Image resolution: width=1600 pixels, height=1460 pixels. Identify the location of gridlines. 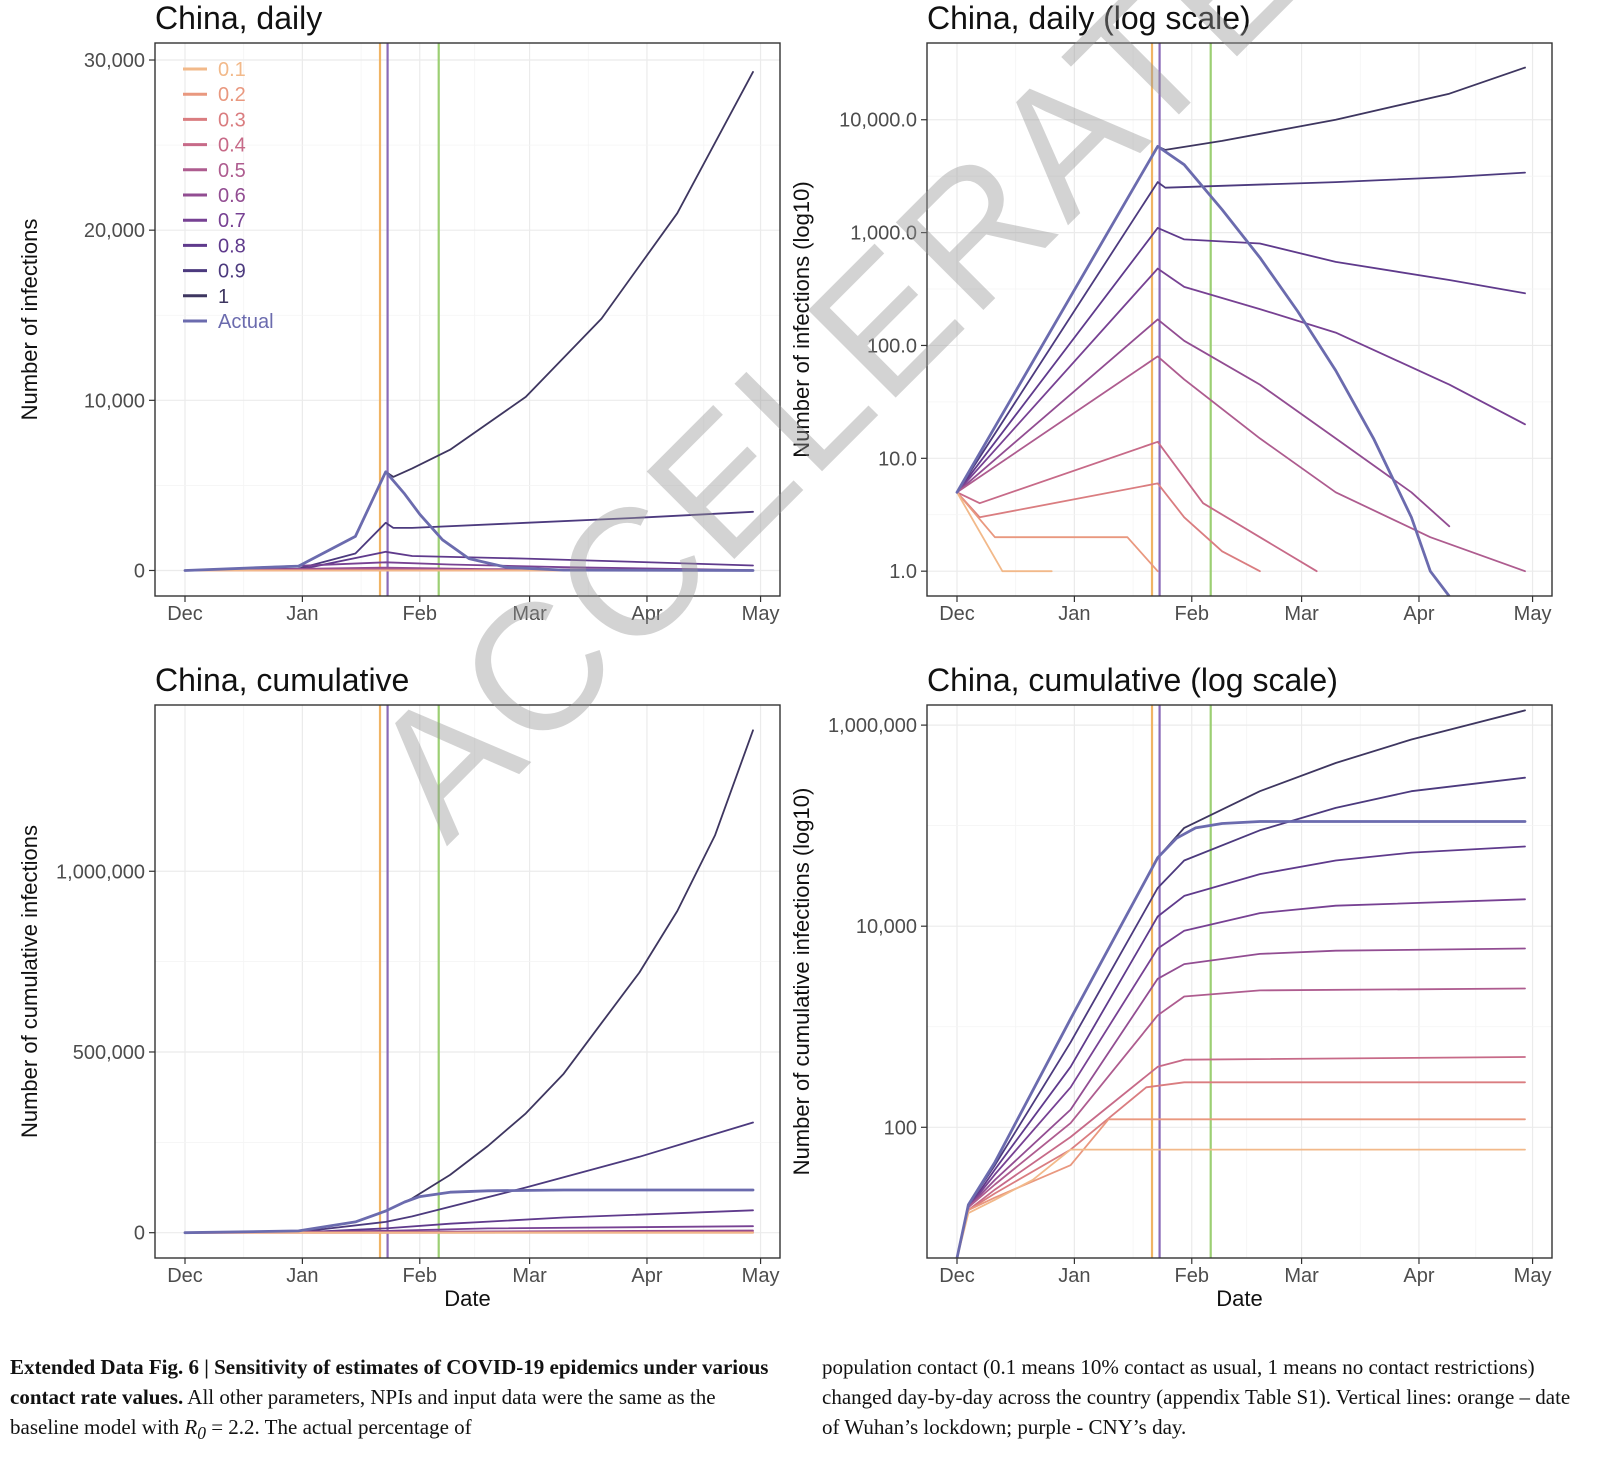
(467, 319).